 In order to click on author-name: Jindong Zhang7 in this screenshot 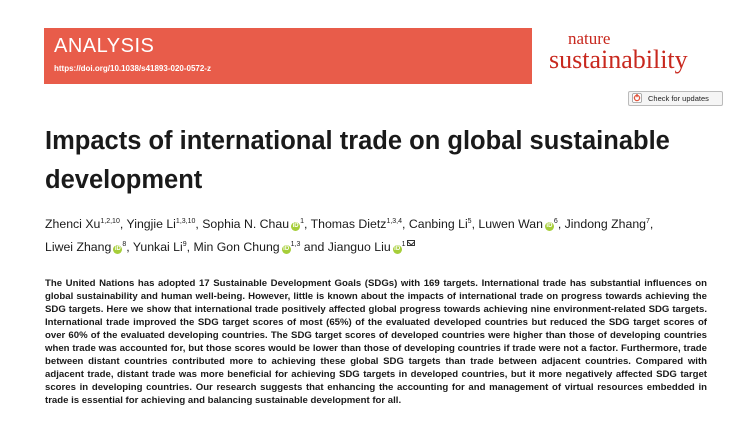, I will do `click(607, 224)`.